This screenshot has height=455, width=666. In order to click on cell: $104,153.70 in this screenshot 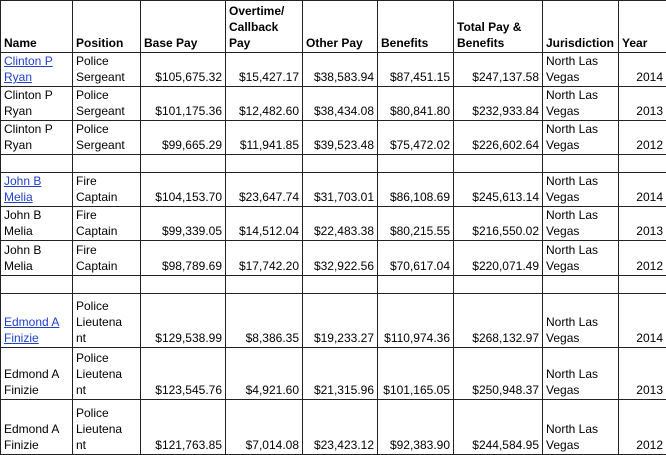, I will do `click(183, 190)`.